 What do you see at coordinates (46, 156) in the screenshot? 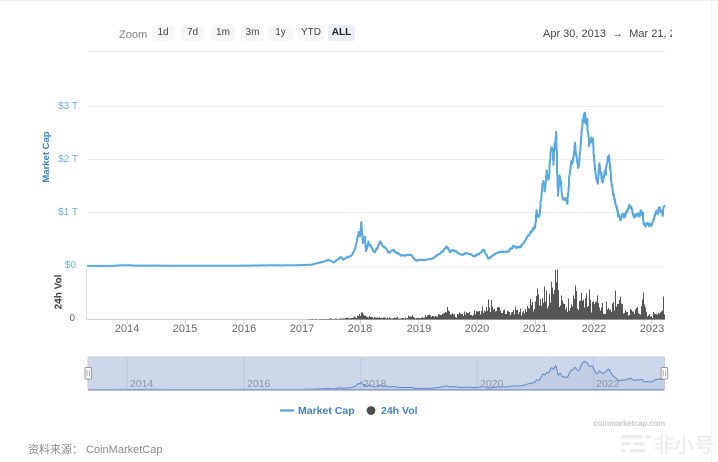
I see `svg-text: Market Cap` at bounding box center [46, 156].